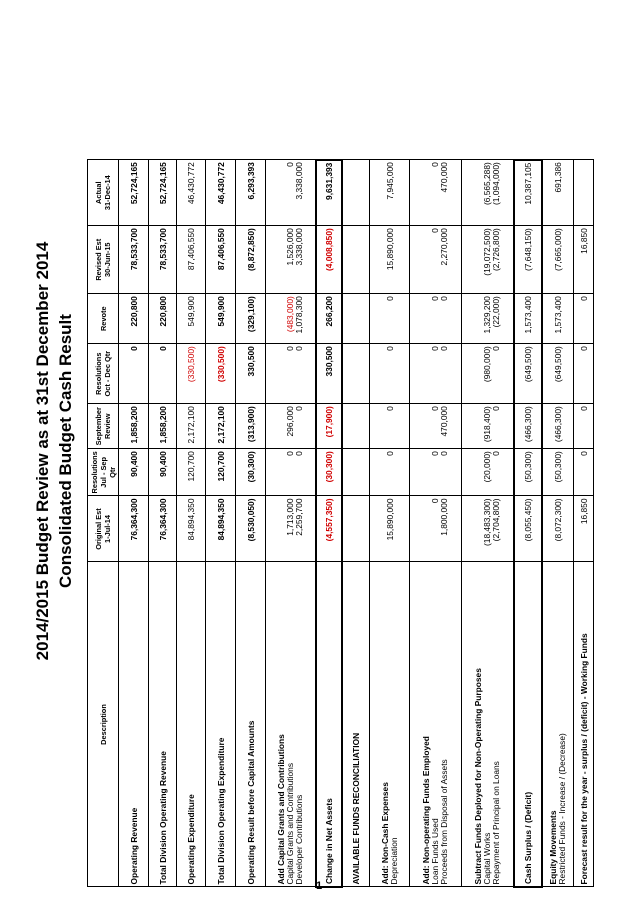  Describe the element at coordinates (487, 426) in the screenshot. I see `value-cell: (918,400) 0` at that location.